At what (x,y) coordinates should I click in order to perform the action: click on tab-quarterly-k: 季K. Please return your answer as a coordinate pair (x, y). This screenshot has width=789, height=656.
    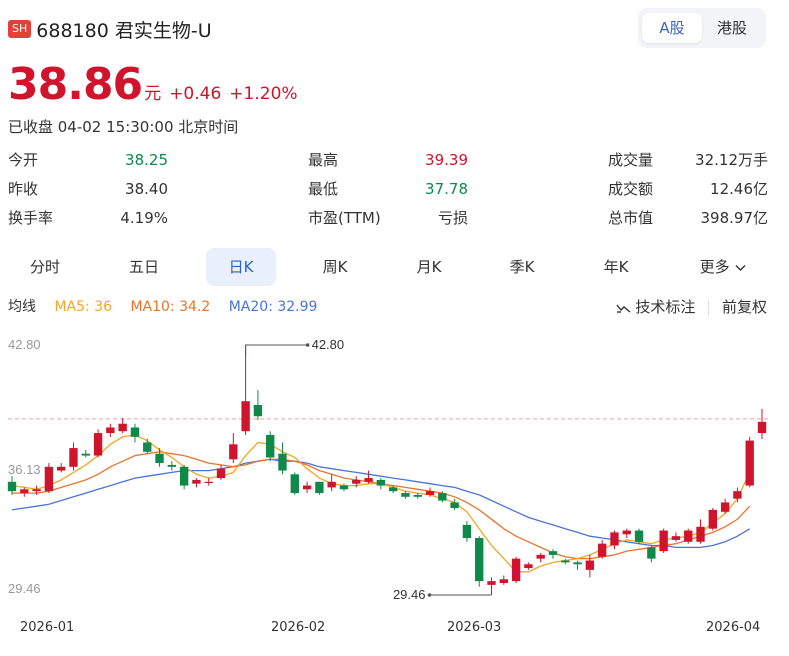
    Looking at the image, I should click on (522, 267).